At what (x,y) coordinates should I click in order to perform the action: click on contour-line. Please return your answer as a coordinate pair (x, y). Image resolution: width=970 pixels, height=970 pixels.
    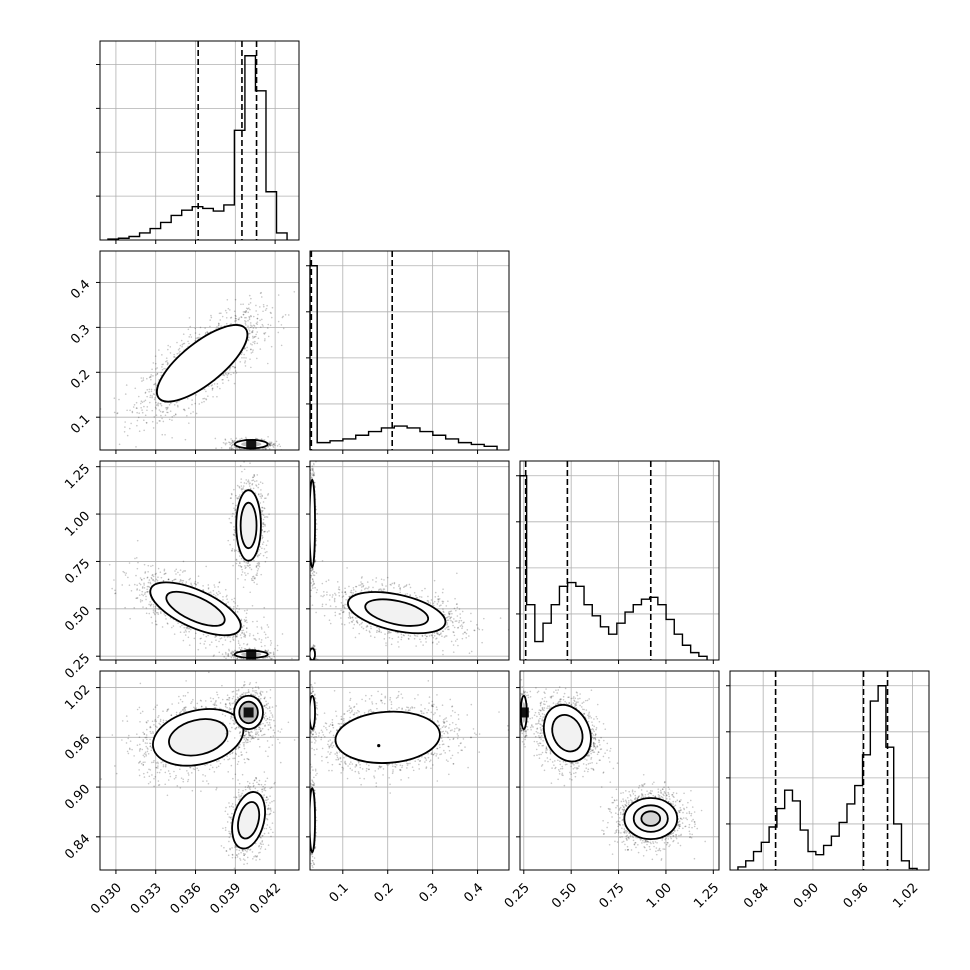
    Looking at the image, I should click on (202, 363).